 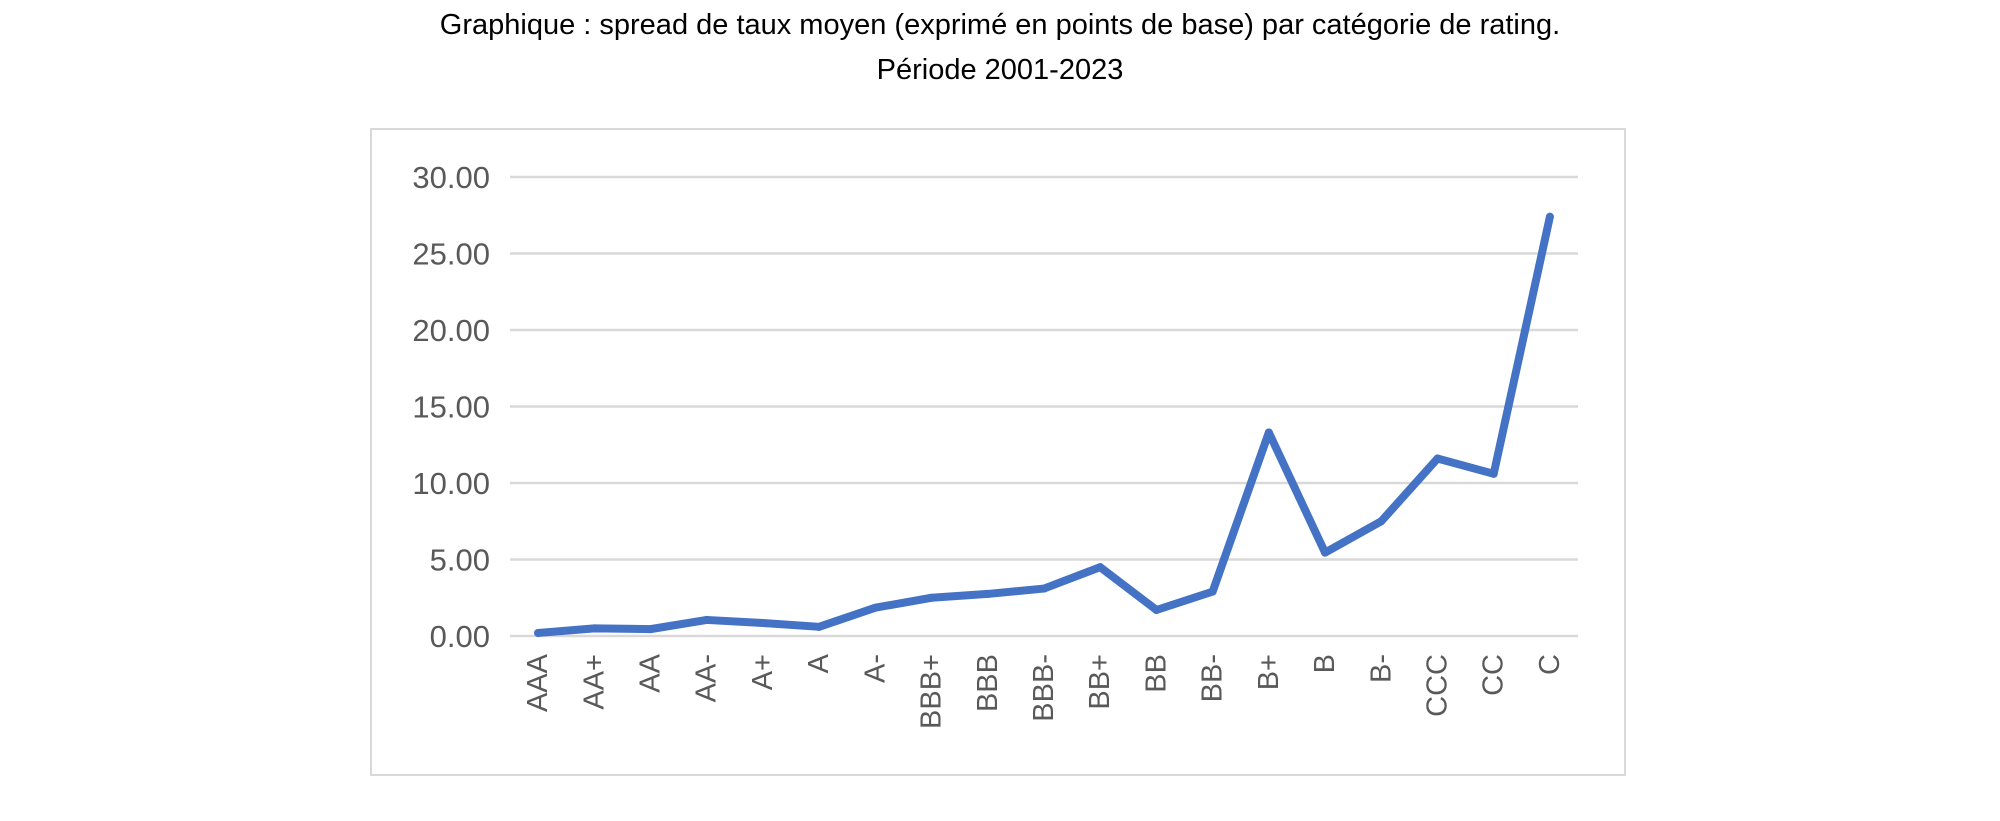 I want to click on x-tick-label: B, so click(x=1325, y=663).